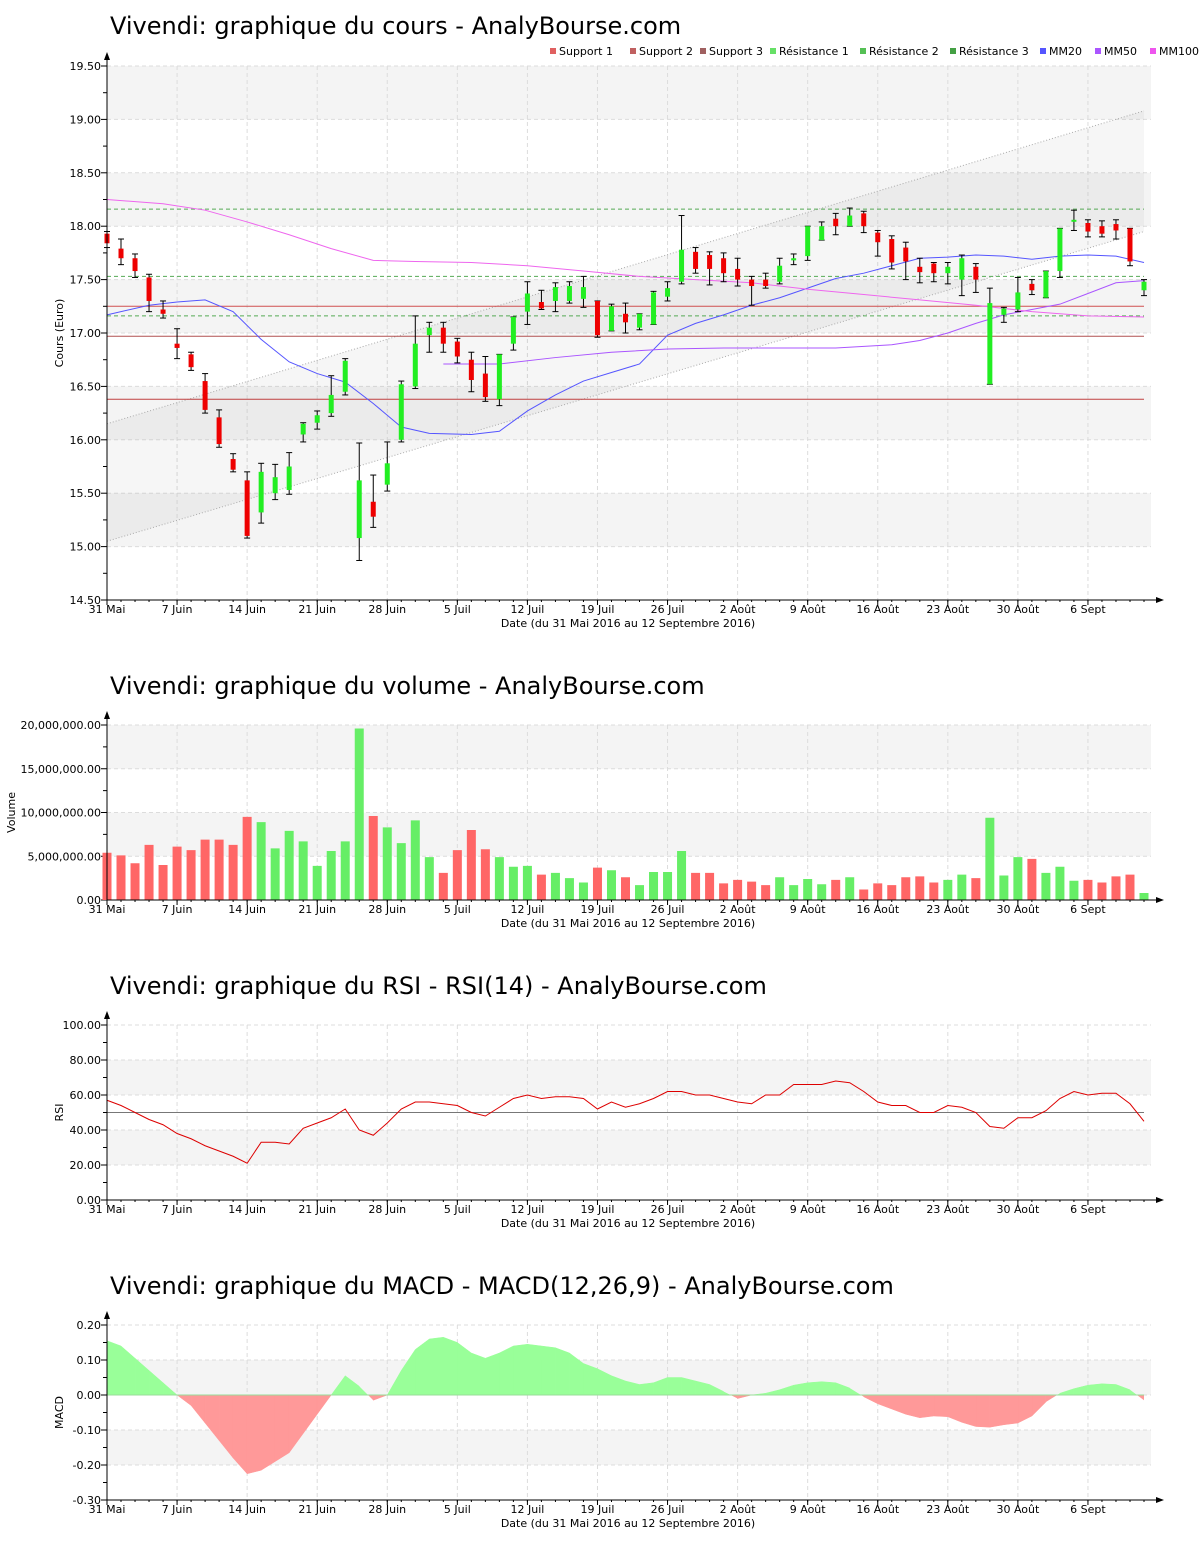  Describe the element at coordinates (1088, 609) in the screenshot. I see `x-tick-label: 6 Sept` at that location.